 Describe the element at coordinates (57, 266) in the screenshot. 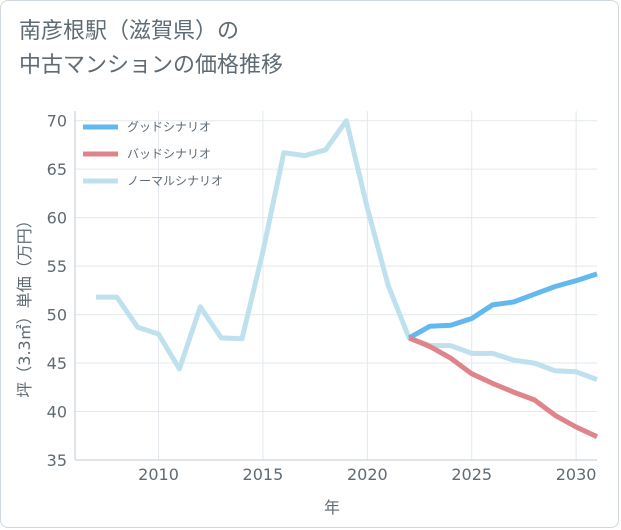

I see `y-tick-label: 55` at that location.